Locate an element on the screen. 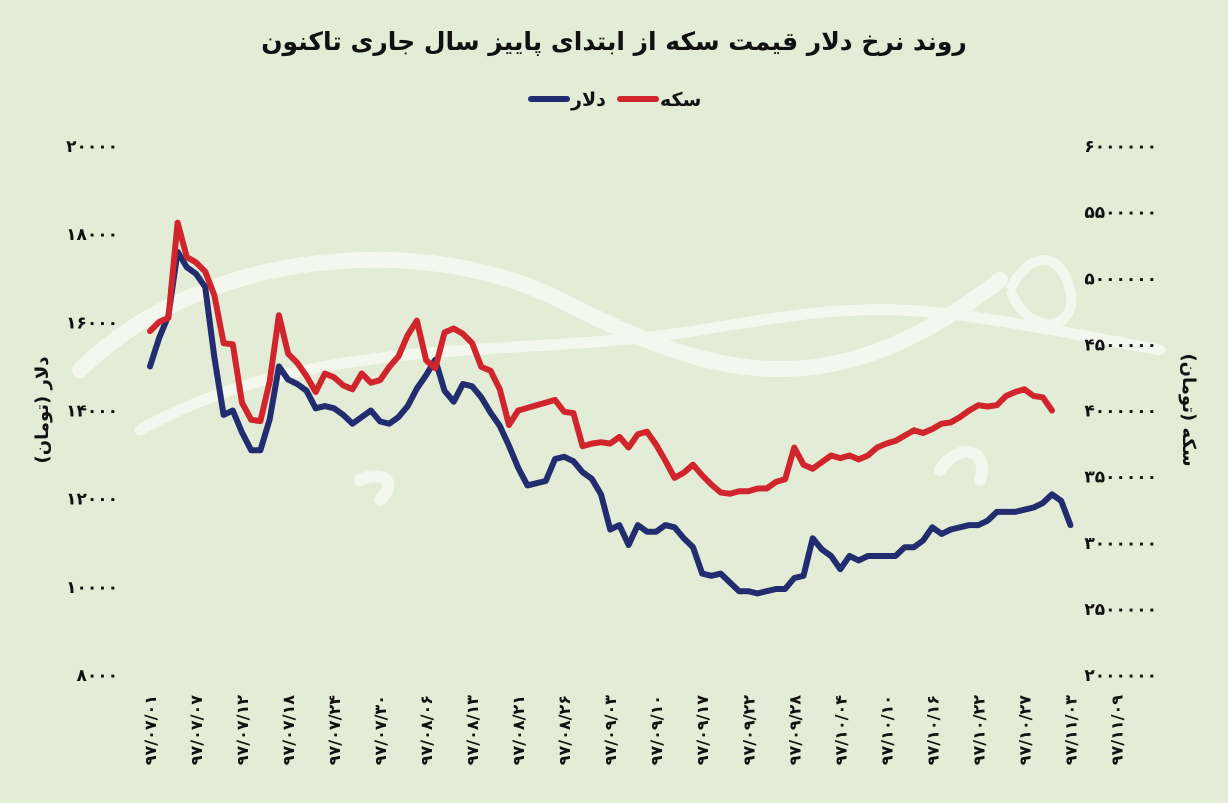 This screenshot has width=1228, height=803. y-left-tick-label: ۲۰۰۰۰ is located at coordinates (92, 147).